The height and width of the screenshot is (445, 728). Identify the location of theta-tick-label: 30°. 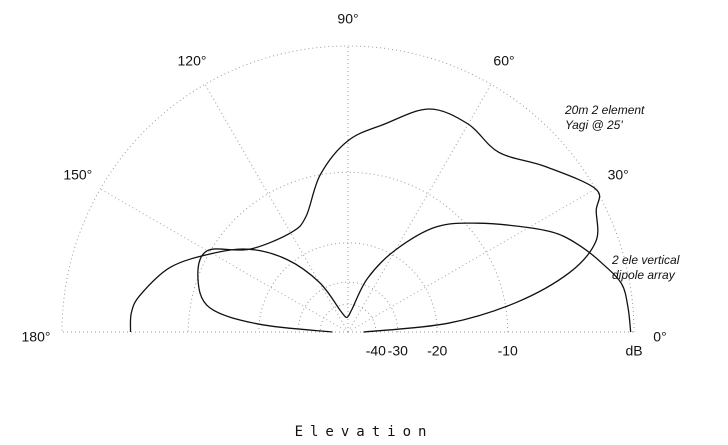
(618, 175).